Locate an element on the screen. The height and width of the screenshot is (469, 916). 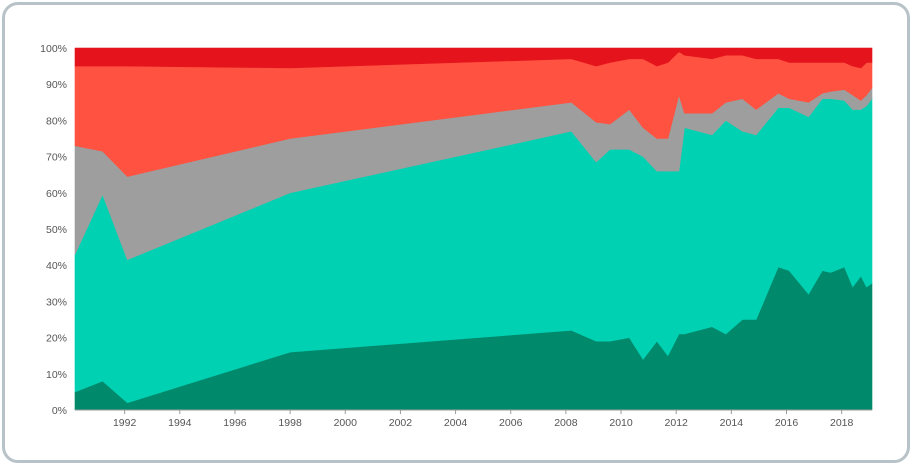
y-tick-label: 50% is located at coordinates (56, 230).